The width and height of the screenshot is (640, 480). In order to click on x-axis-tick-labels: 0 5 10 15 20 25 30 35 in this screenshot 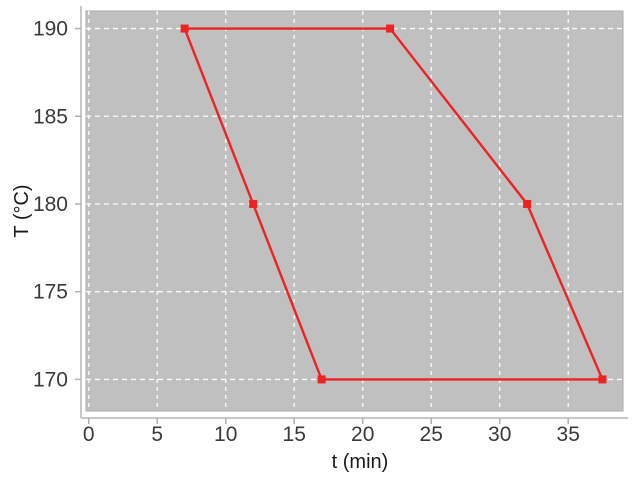, I will do `click(331, 434)`.